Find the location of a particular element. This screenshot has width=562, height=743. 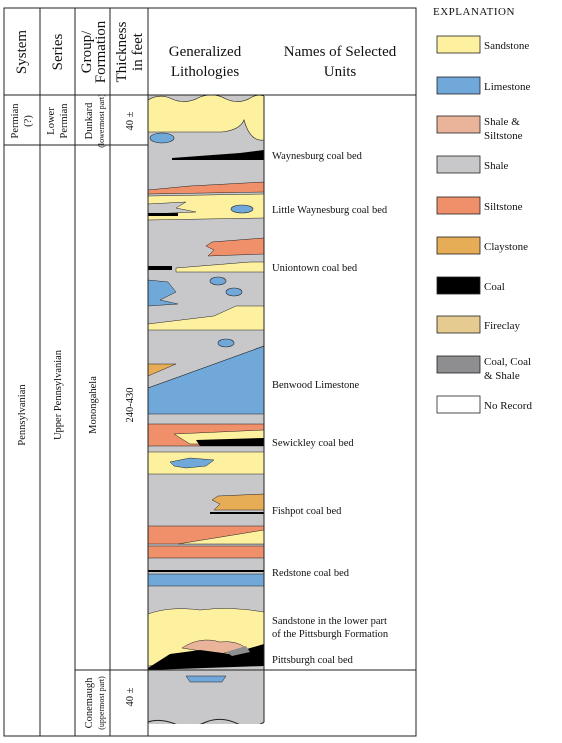

series-lower: Lower is located at coordinates (51, 121).